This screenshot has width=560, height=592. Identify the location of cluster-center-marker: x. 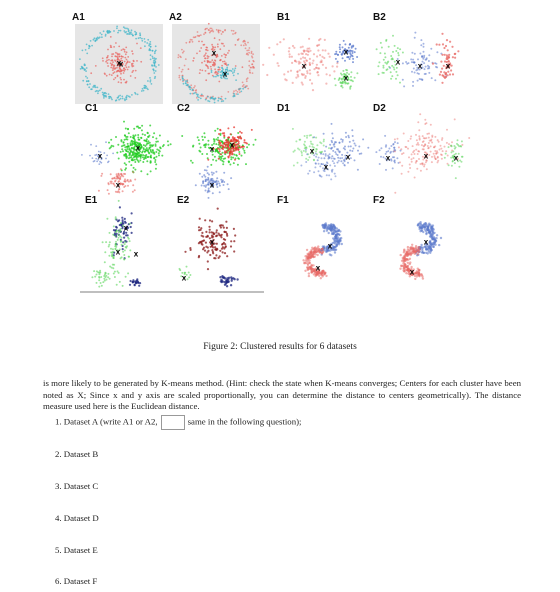
(426, 242).